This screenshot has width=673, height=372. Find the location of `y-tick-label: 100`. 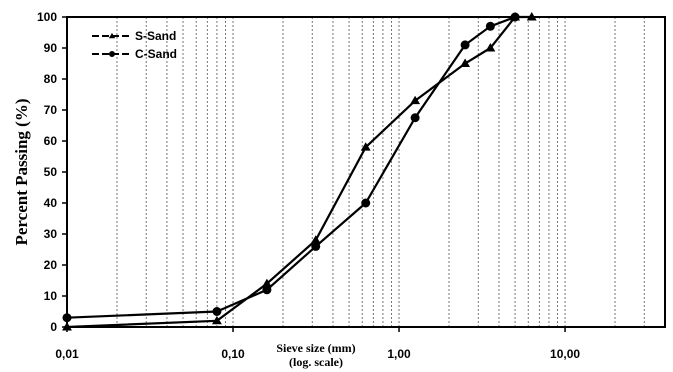

y-tick-label: 100 is located at coordinates (47, 17).